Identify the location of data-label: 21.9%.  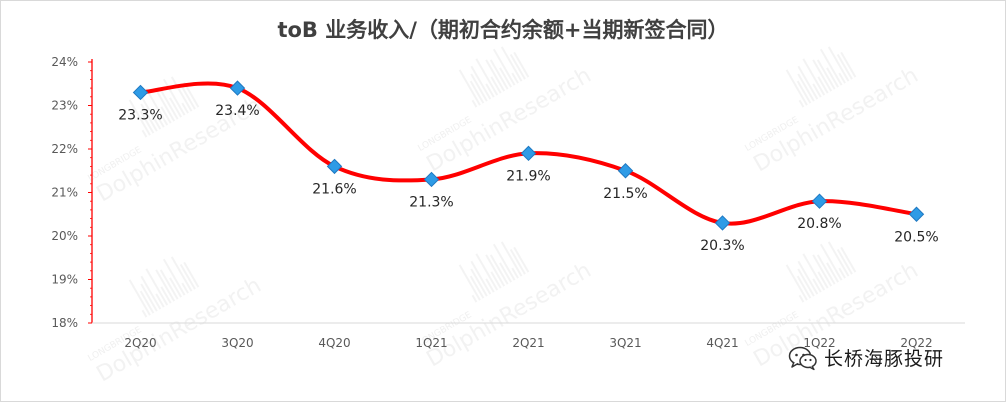
(528, 176).